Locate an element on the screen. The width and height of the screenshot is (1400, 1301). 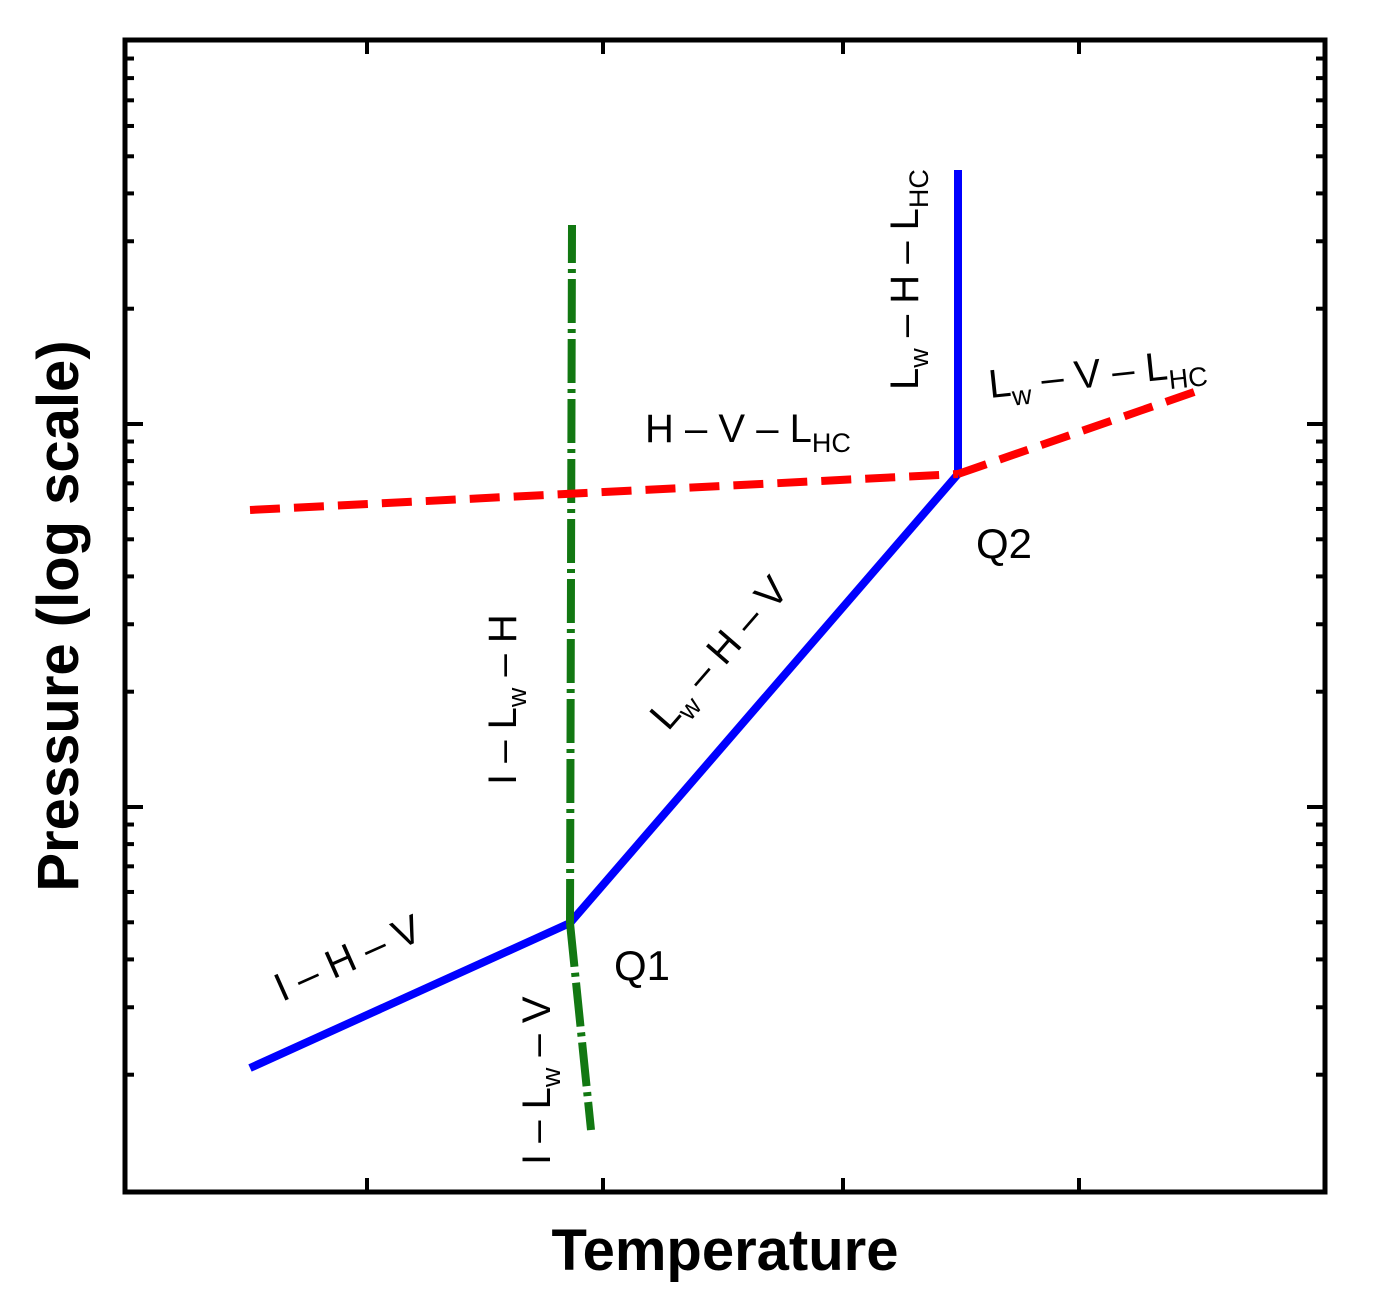
curve-label-i-lw-h: I – Lw – H is located at coordinates (508, 699).